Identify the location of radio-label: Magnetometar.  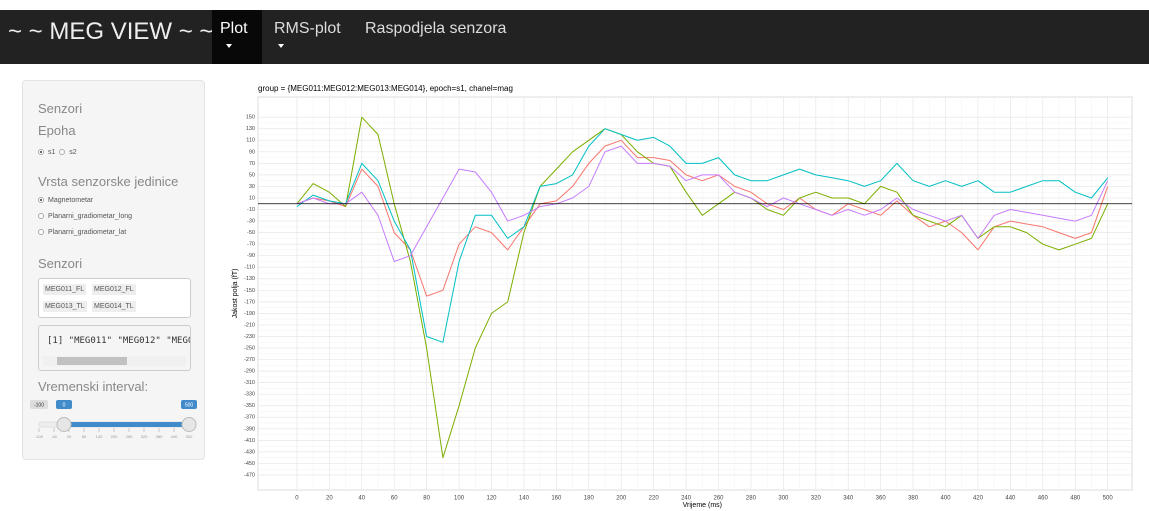
(71, 200).